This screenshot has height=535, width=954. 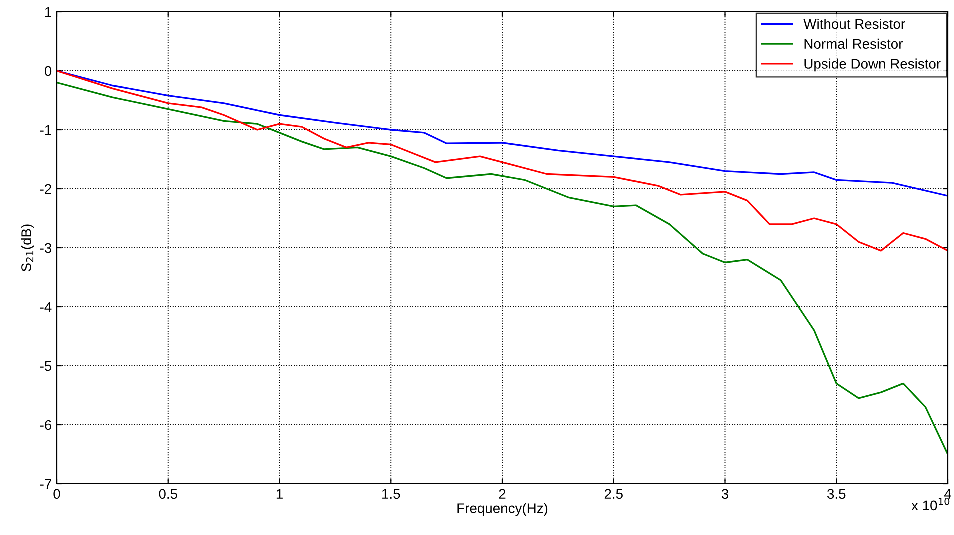 What do you see at coordinates (48, 71) in the screenshot?
I see `y-tick-label: 0` at bounding box center [48, 71].